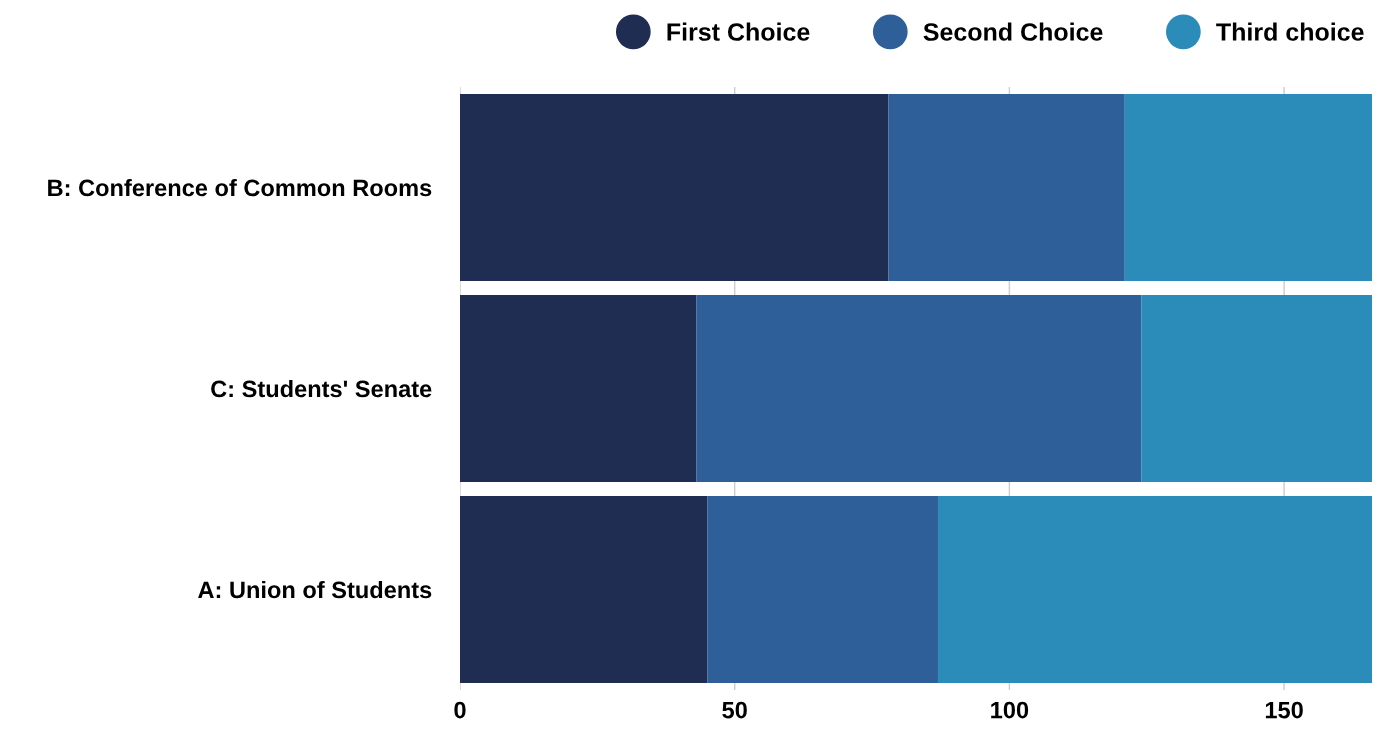  What do you see at coordinates (1290, 31) in the screenshot?
I see `legend-label: Third choice` at bounding box center [1290, 31].